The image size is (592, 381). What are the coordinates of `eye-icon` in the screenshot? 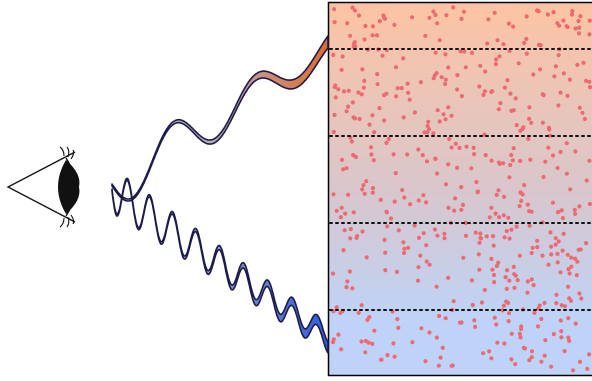 It's located at (43, 187).